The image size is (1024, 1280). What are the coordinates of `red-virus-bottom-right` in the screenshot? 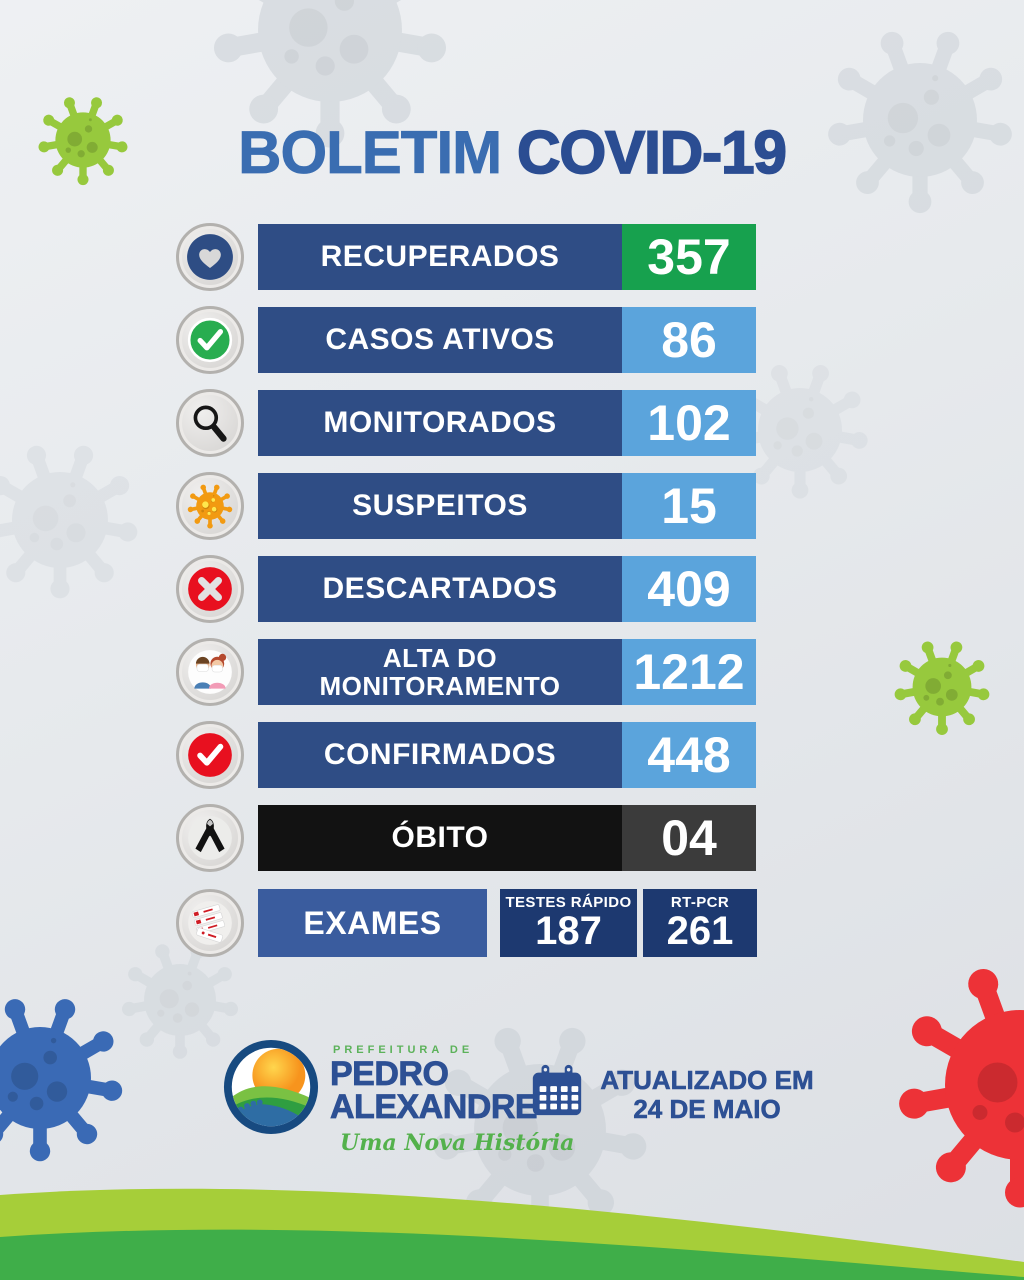 It's located at (960, 1086).